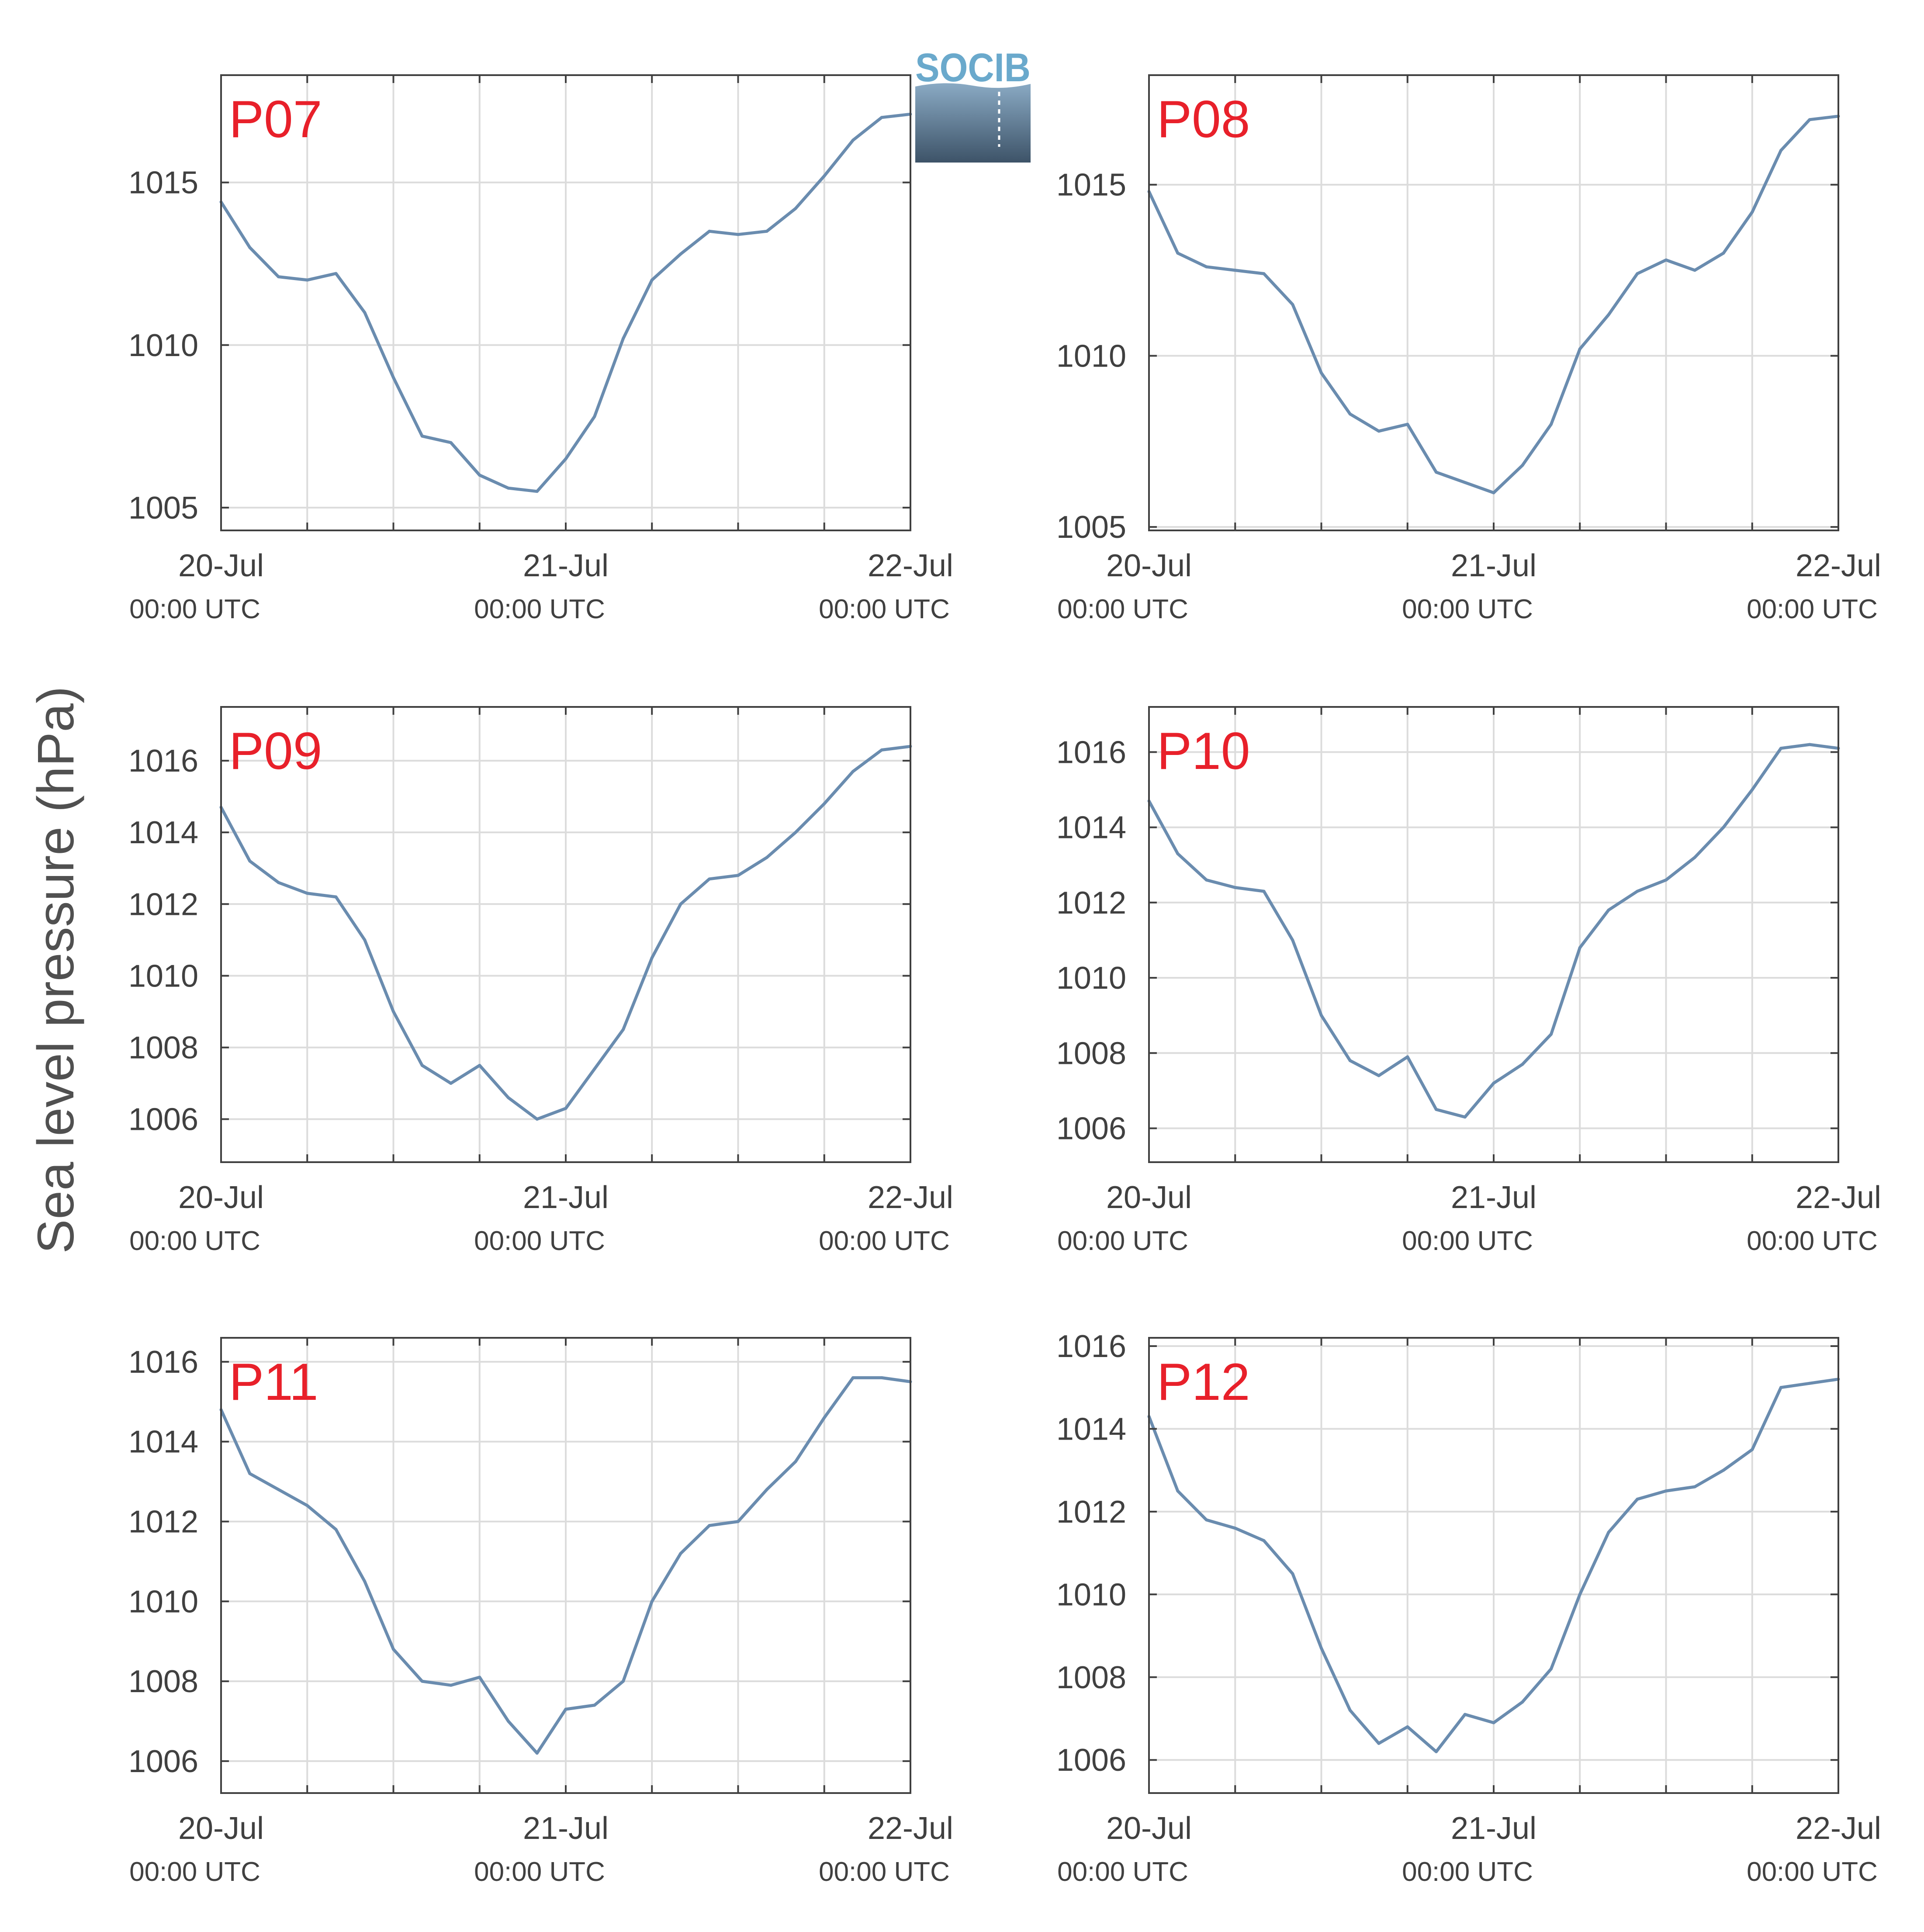 The width and height of the screenshot is (1924, 1932). Describe the element at coordinates (163, 183) in the screenshot. I see `y-tick-label: 1015` at that location.